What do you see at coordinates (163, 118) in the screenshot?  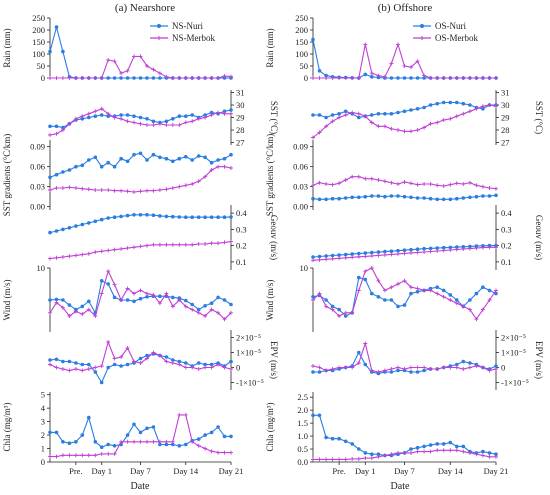 I see `subplot-sst: 2728293031SST (°C)` at bounding box center [163, 118].